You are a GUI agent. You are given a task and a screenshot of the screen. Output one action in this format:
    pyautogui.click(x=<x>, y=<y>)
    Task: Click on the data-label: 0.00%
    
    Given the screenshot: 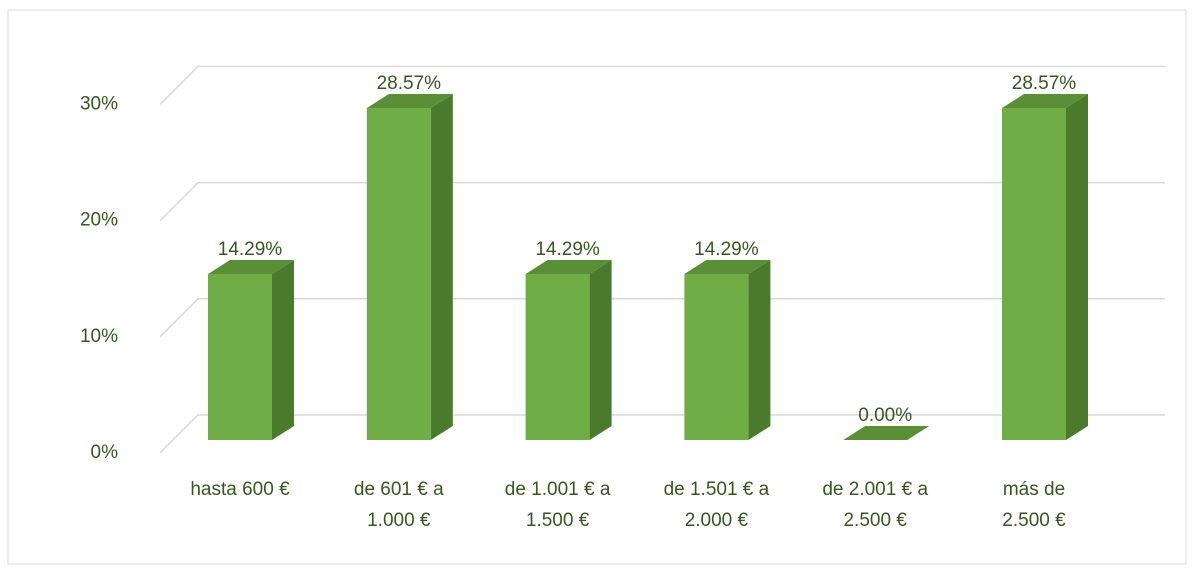 What is the action you would take?
    pyautogui.click(x=885, y=415)
    